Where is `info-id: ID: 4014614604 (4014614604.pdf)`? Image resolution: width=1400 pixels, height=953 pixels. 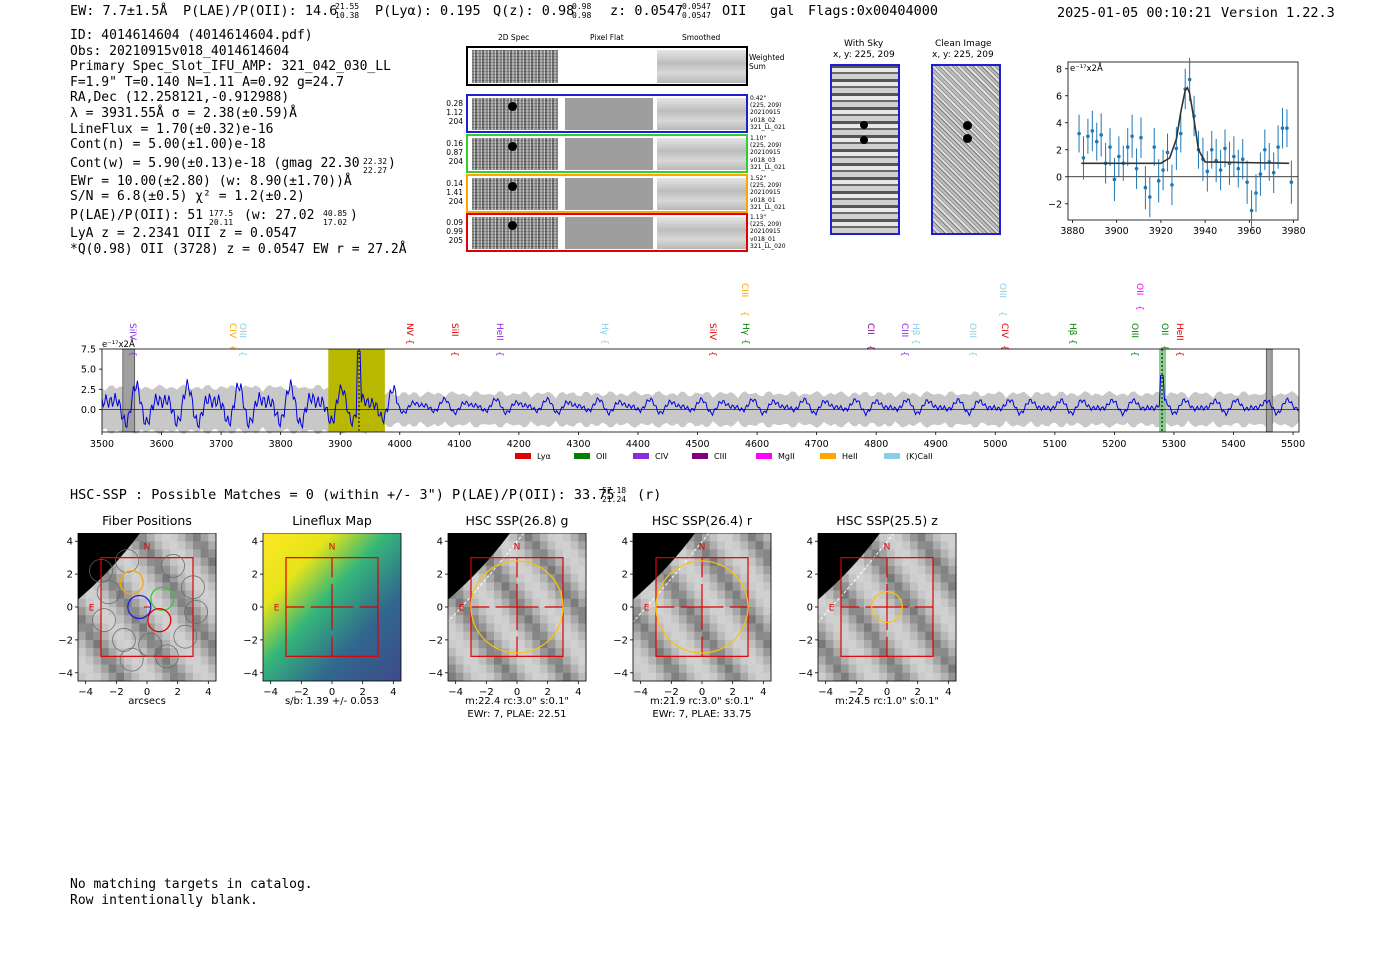
info-id: ID: 4014614604 (4014614604.pdf) is located at coordinates (191, 35).